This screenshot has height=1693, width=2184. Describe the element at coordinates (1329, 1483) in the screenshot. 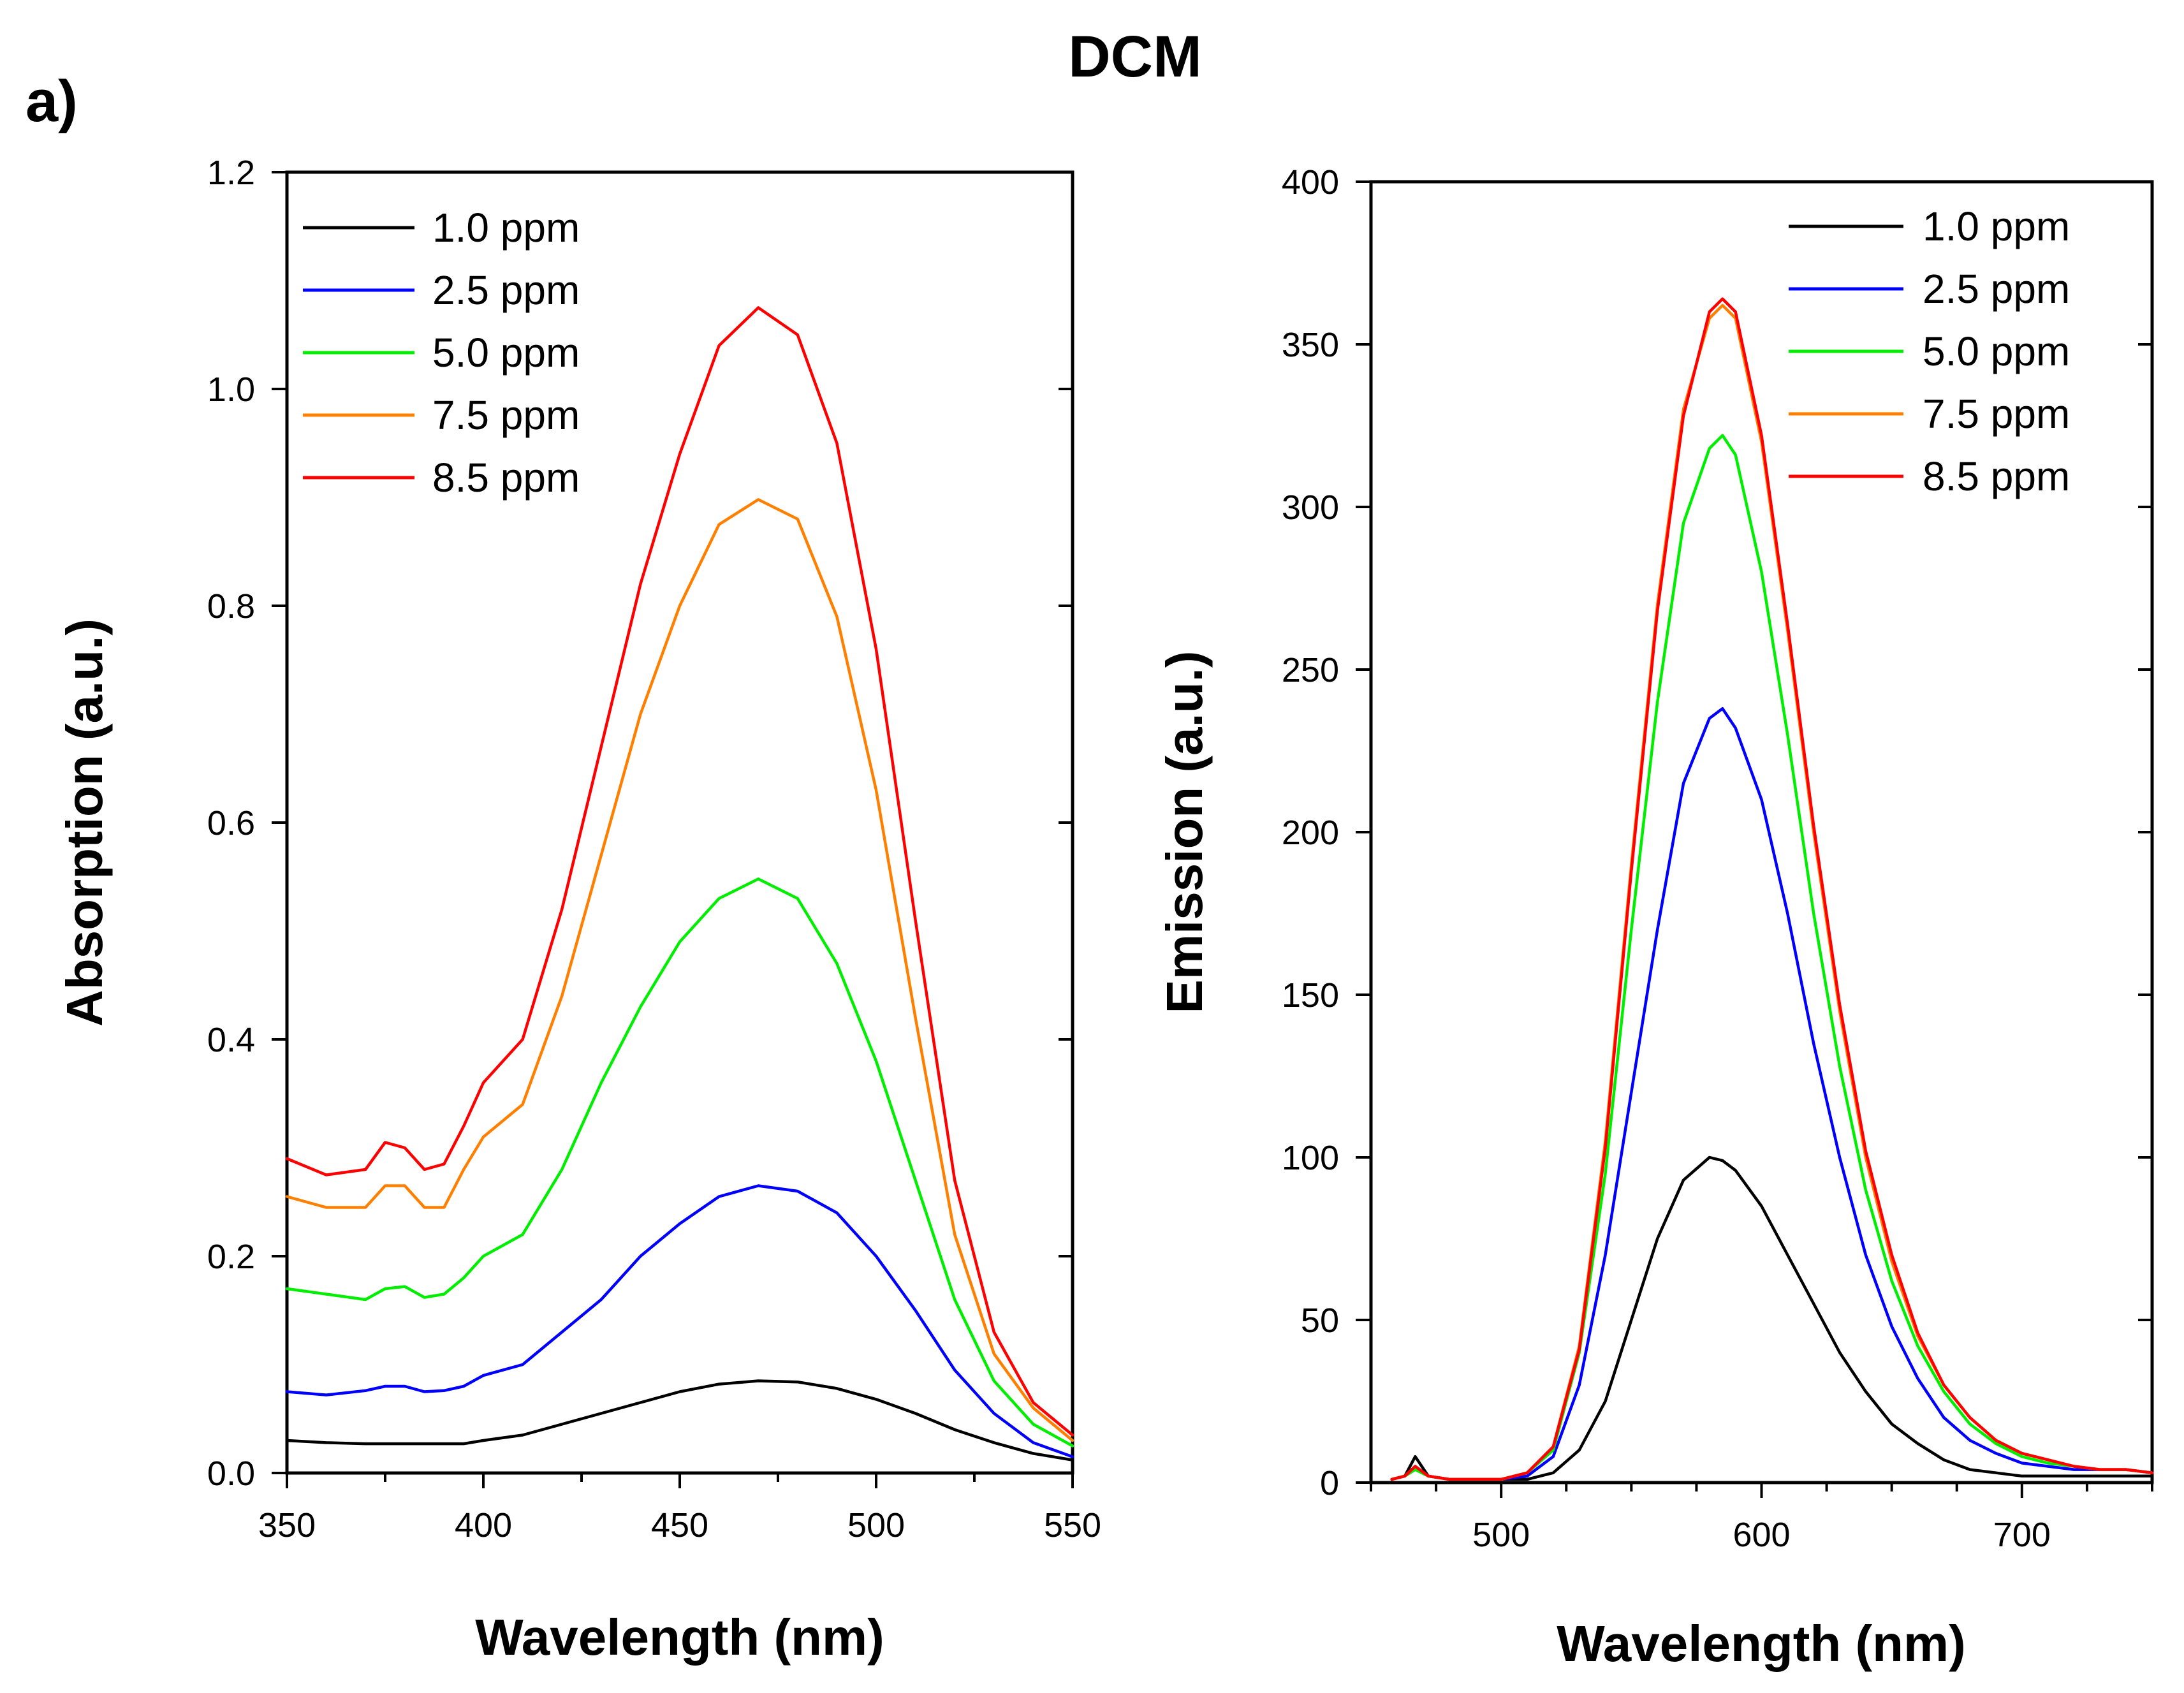

I see `emission-y-tick-label: 0` at that location.